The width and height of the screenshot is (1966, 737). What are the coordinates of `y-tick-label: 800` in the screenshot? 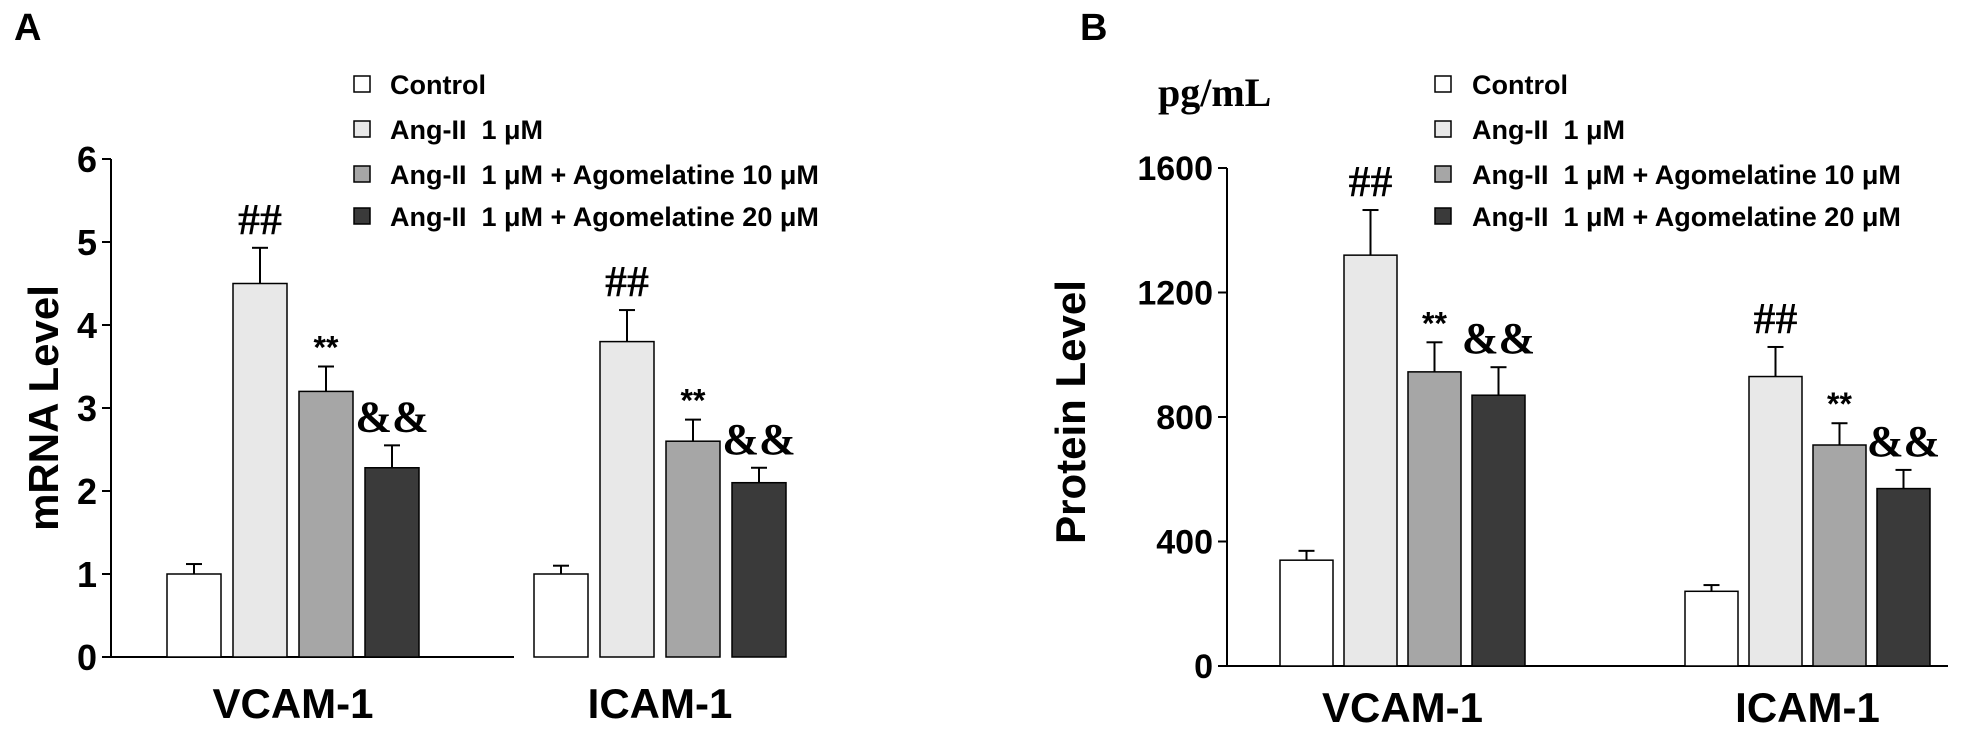 It's located at (1184, 418).